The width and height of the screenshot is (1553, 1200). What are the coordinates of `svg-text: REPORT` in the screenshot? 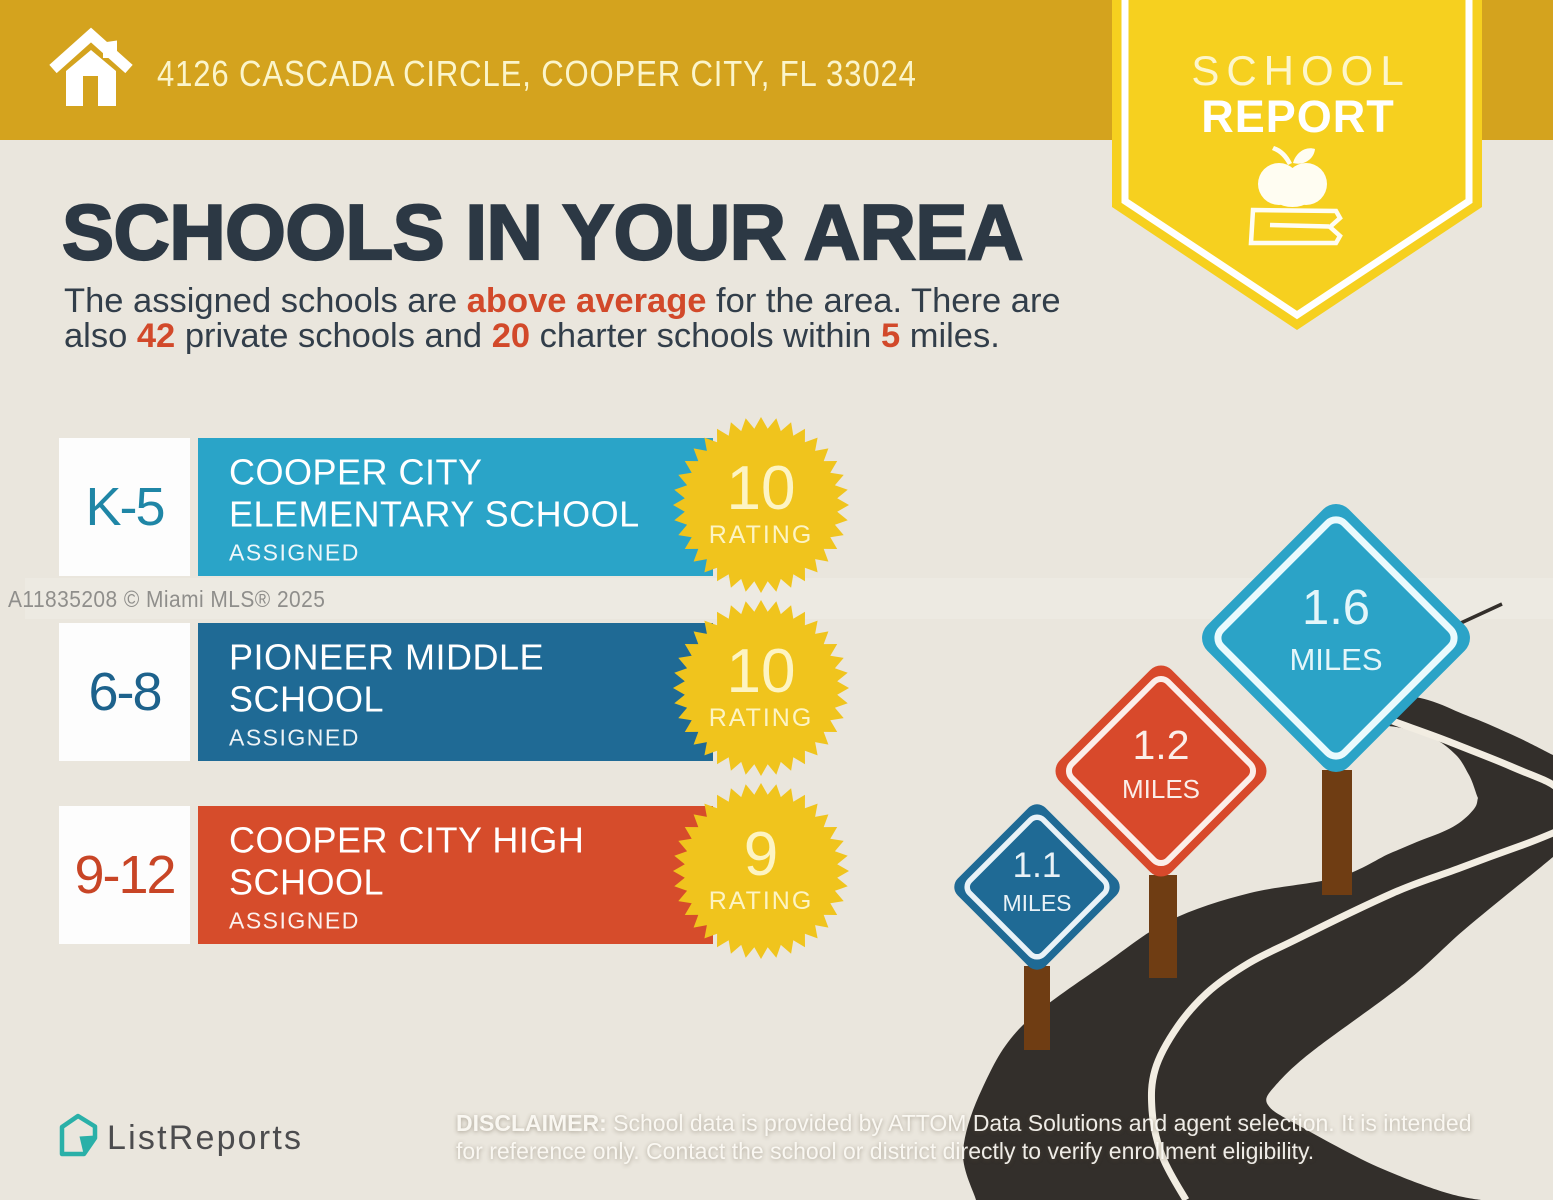 It's located at (1298, 116).